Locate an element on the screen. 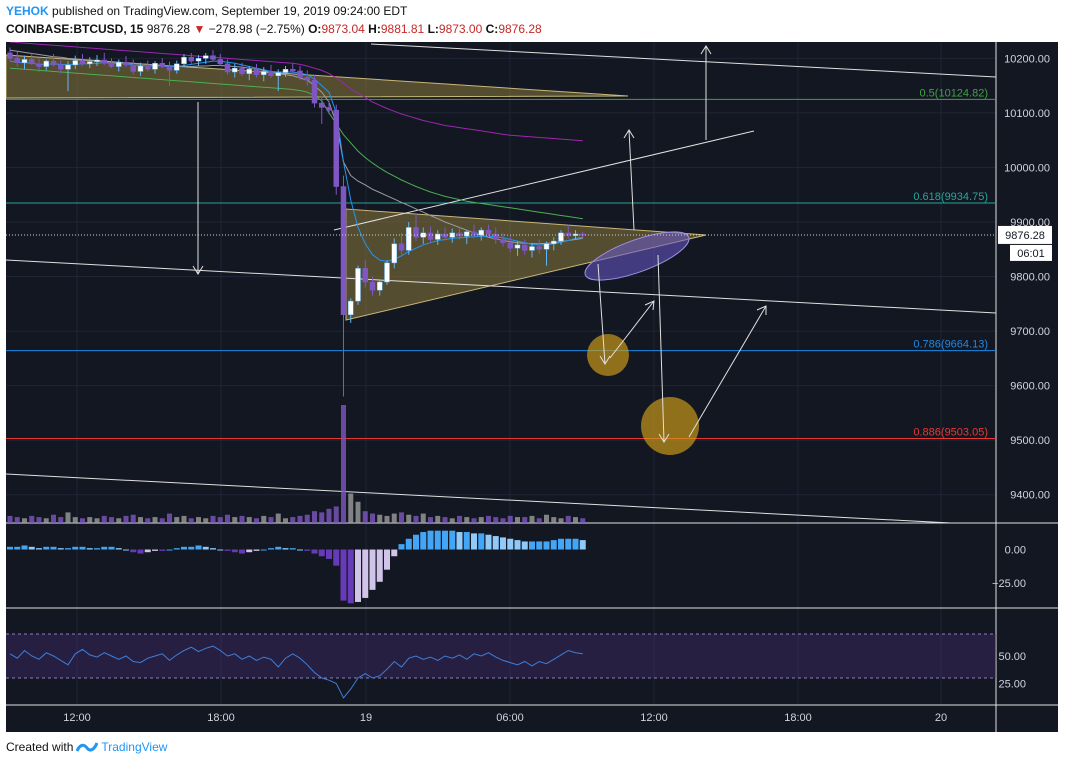  macd-tick-label: 0.00 is located at coordinates (1015, 551).